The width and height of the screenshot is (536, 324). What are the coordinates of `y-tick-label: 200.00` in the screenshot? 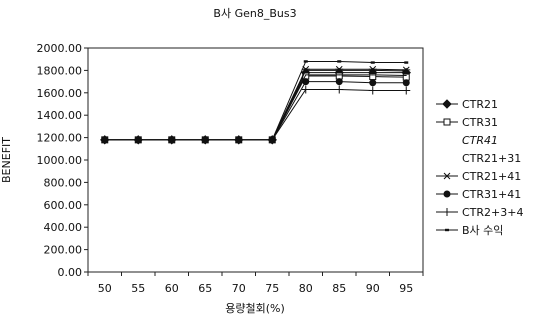 It's located at (63, 250).